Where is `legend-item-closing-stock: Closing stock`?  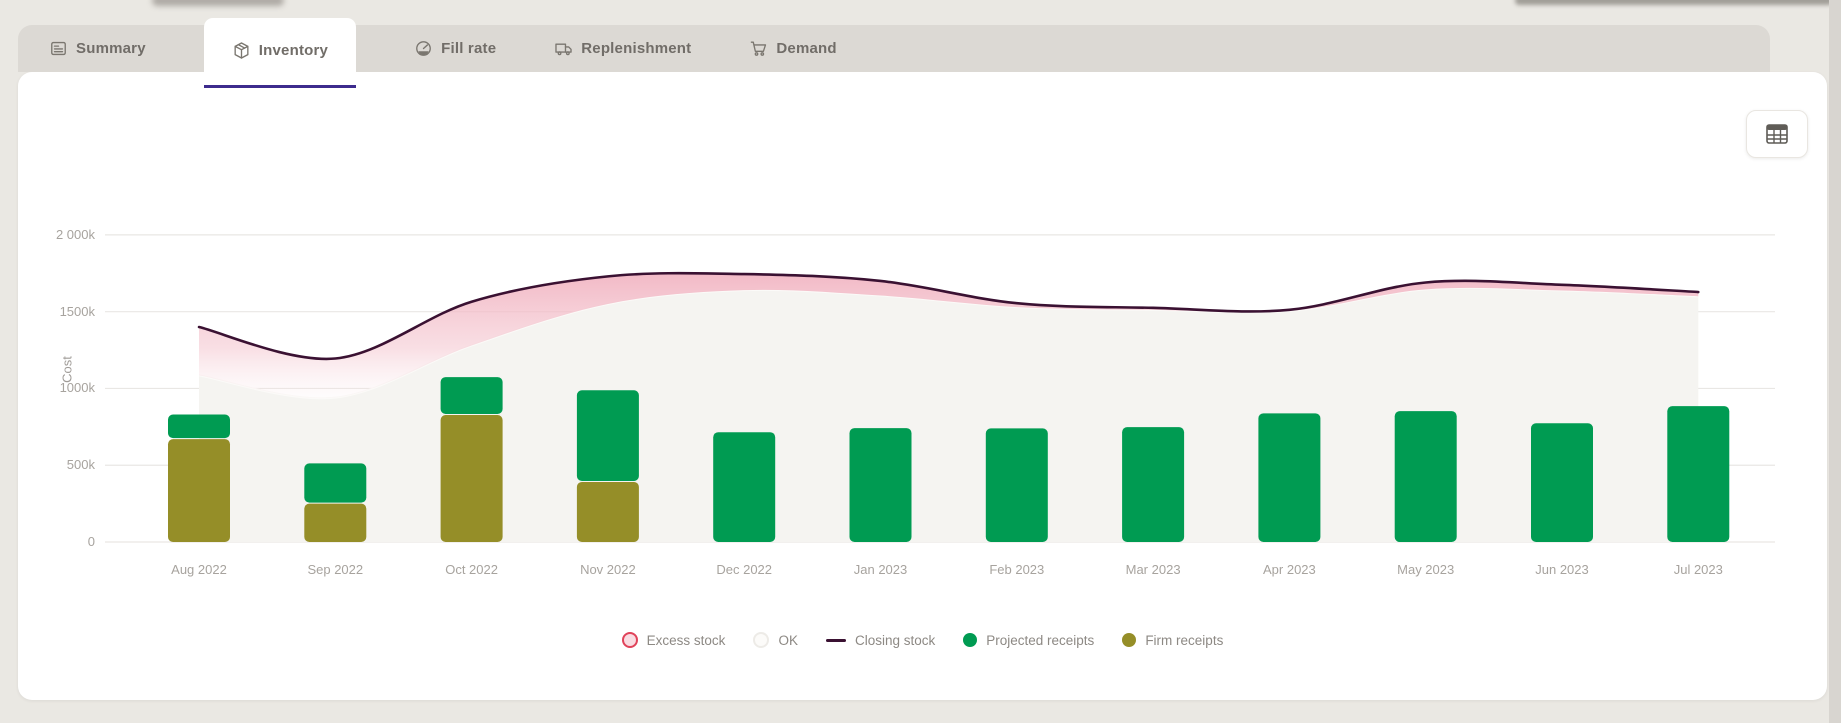
legend-item-closing-stock: Closing stock is located at coordinates (880, 640).